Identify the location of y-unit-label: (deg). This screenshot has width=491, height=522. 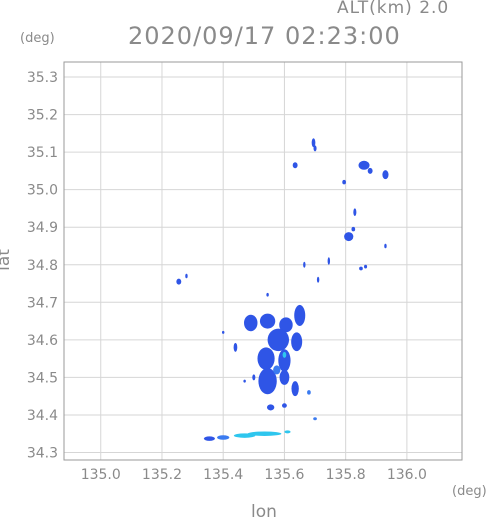
(37, 38).